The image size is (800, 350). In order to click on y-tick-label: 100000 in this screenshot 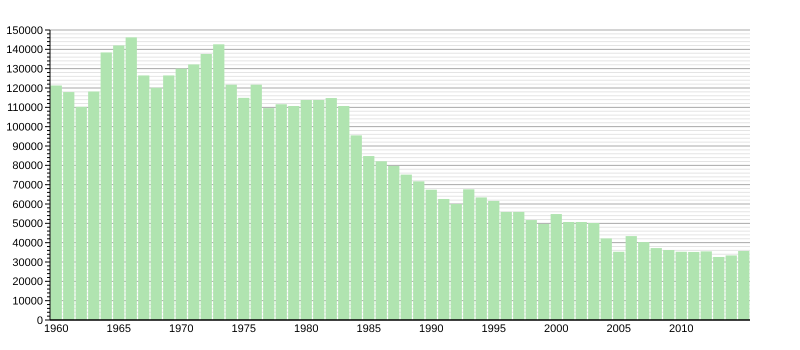, I will do `click(24, 128)`.